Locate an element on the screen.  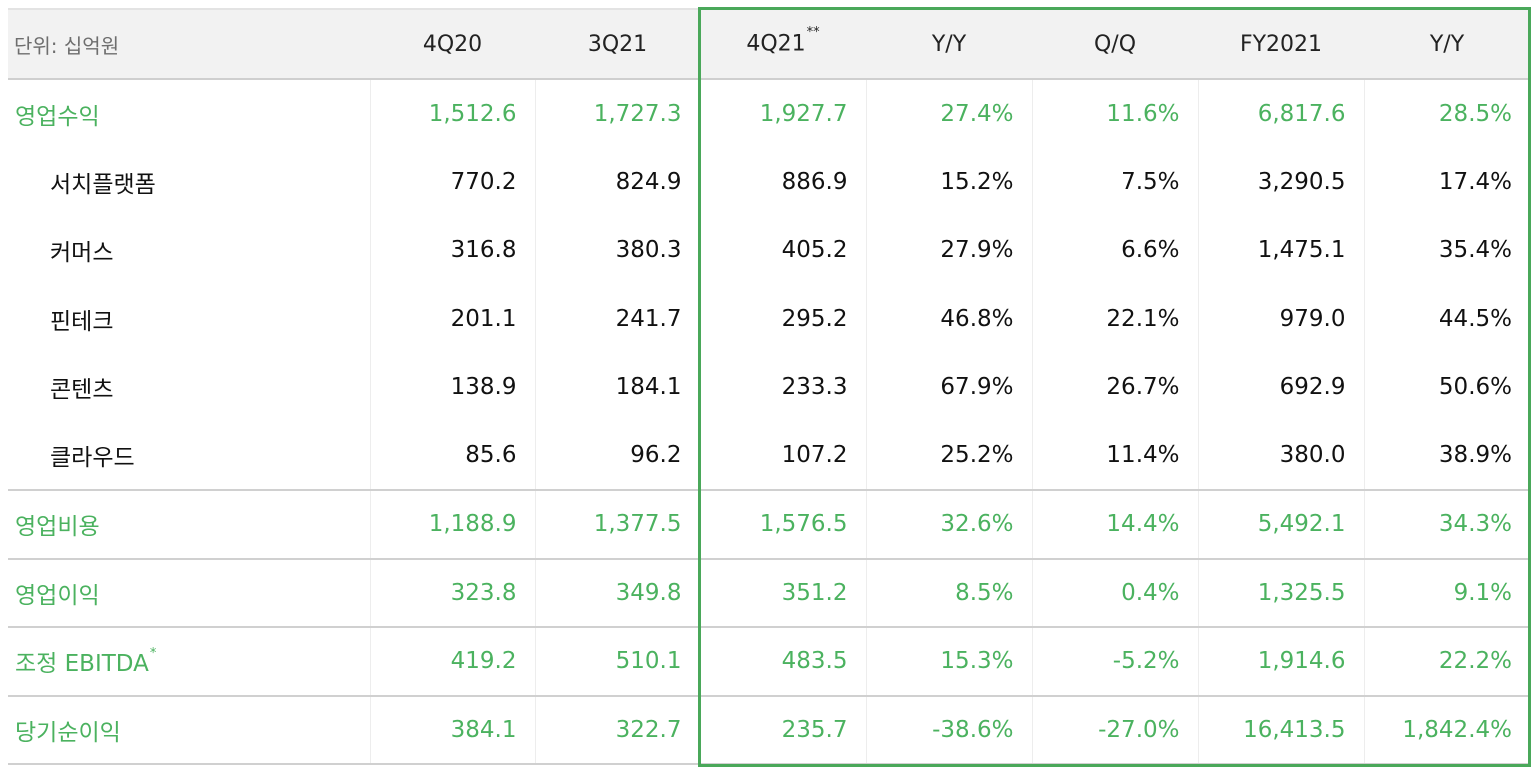
cell-3q21: 380.3 is located at coordinates (617, 250).